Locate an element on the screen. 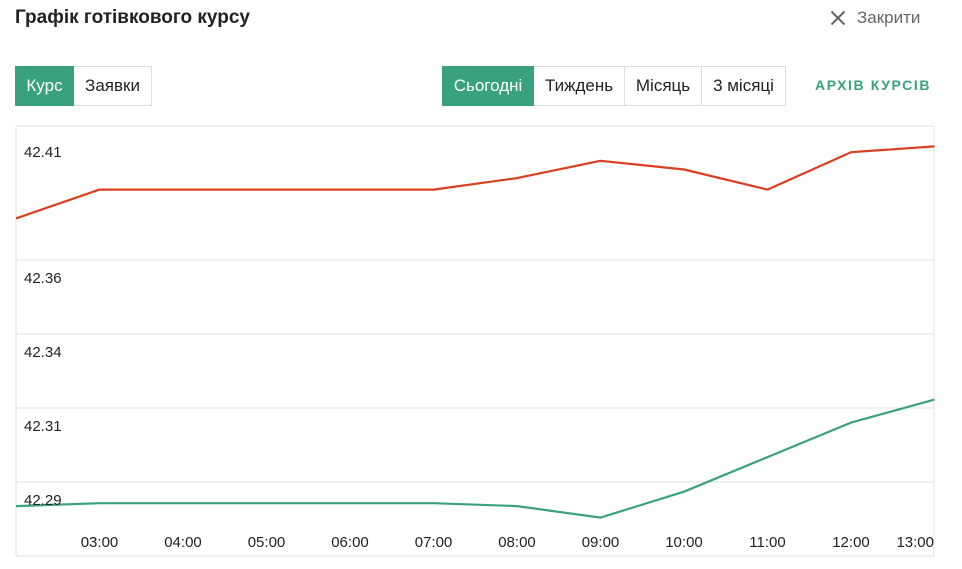 The width and height of the screenshot is (962, 569). y-tick-label: 42.31 is located at coordinates (43, 426).